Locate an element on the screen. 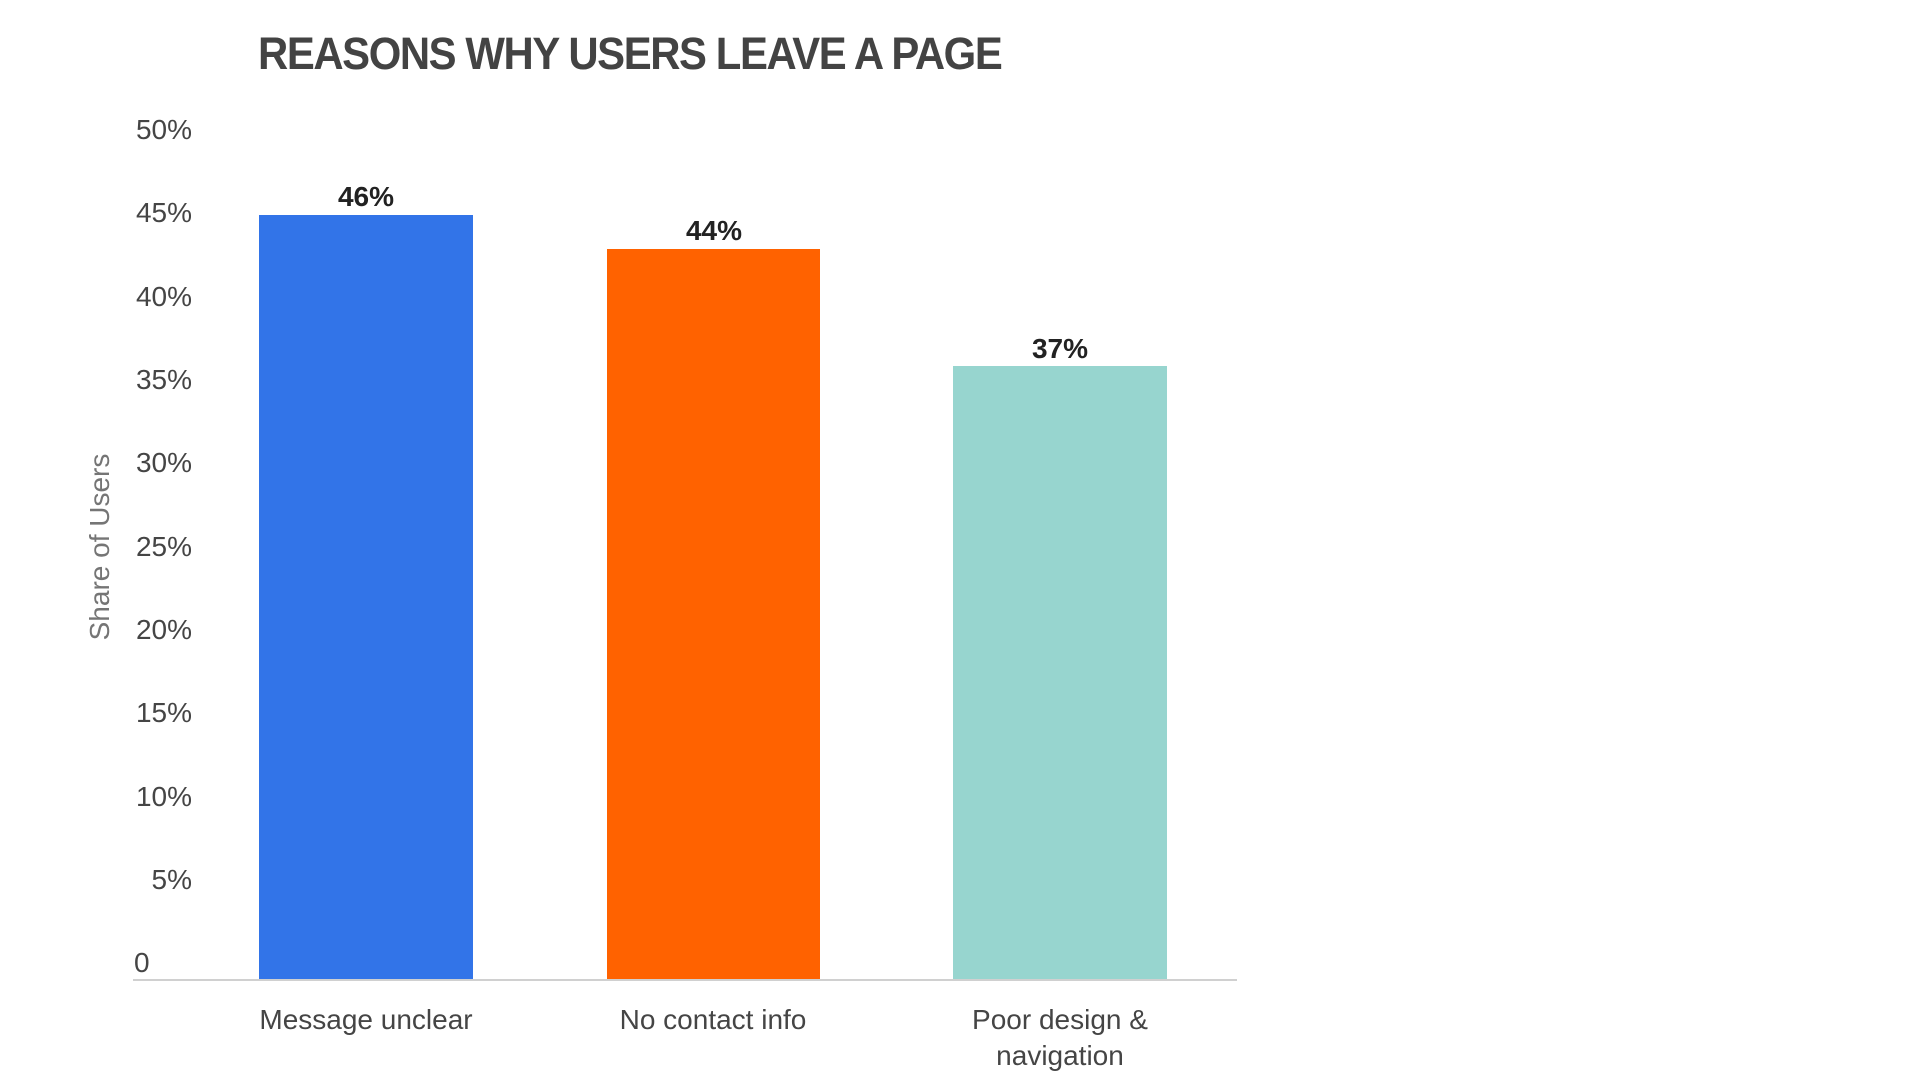 Image resolution: width=1920 pixels, height=1080 pixels. y-tick-label: 10% is located at coordinates (163, 796).